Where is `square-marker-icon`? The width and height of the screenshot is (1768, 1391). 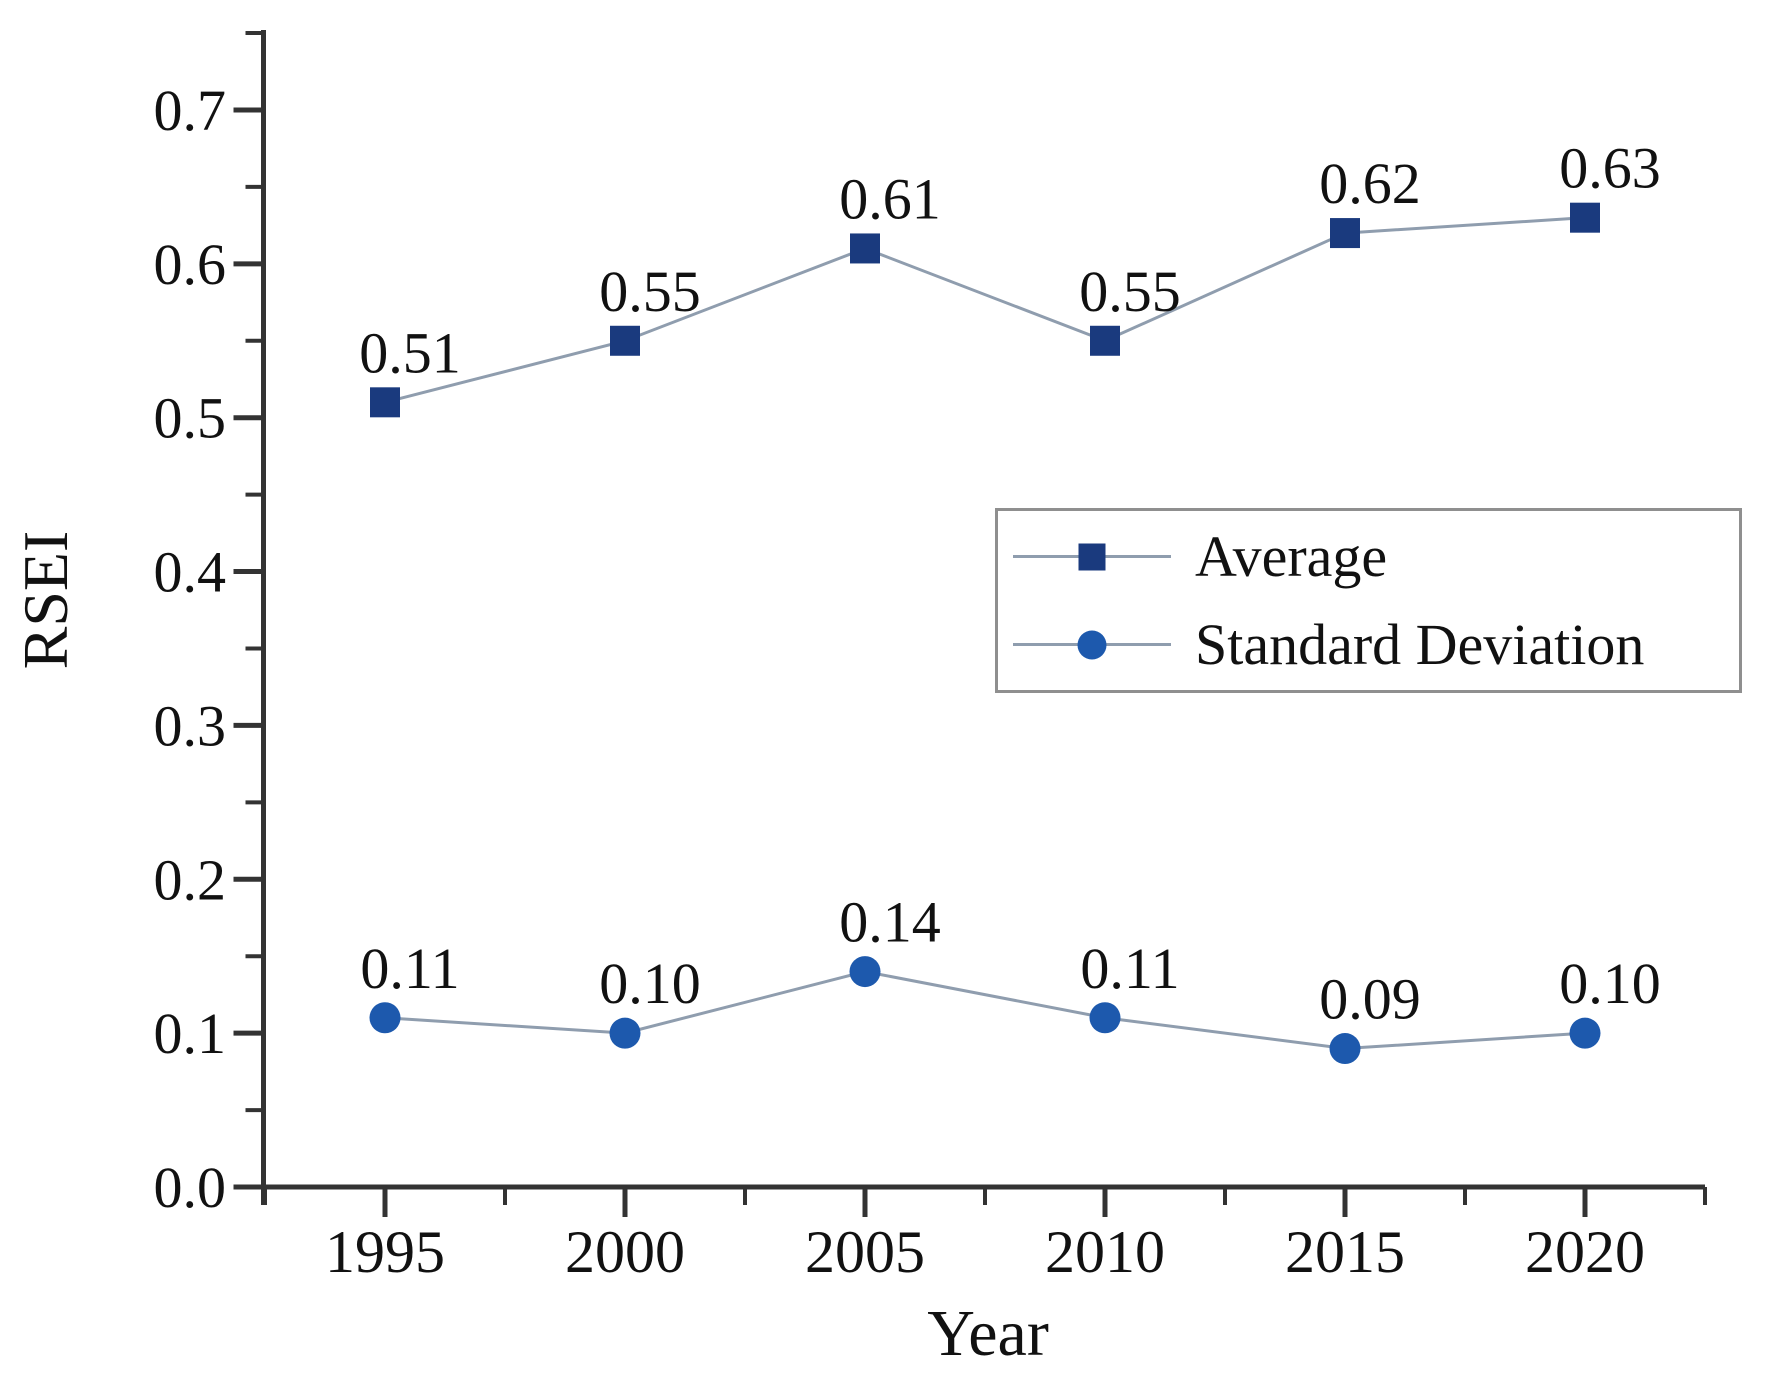
square-marker-icon is located at coordinates (1092, 556).